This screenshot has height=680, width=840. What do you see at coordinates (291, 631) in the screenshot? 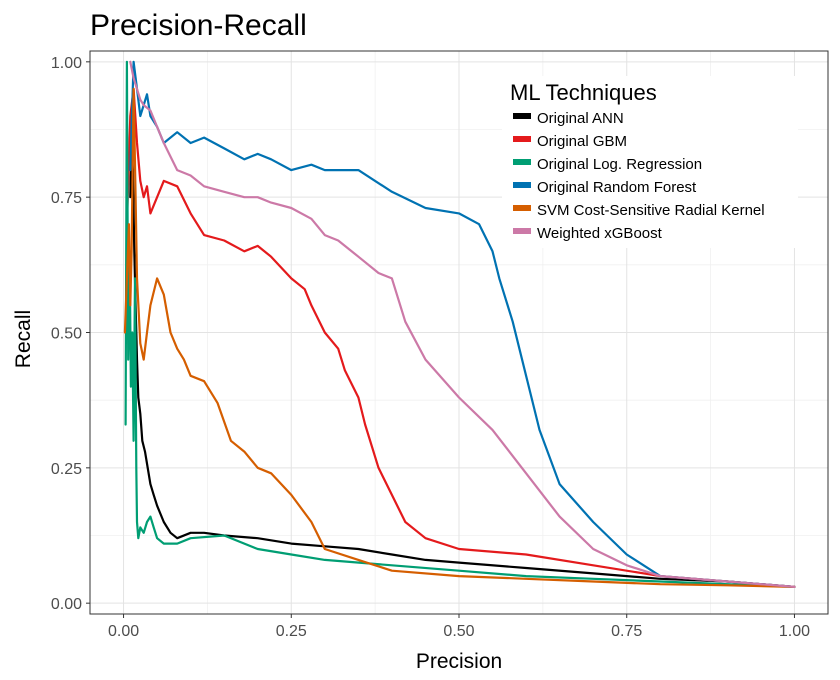
I see `x-tick-label: 0.25` at bounding box center [291, 631].